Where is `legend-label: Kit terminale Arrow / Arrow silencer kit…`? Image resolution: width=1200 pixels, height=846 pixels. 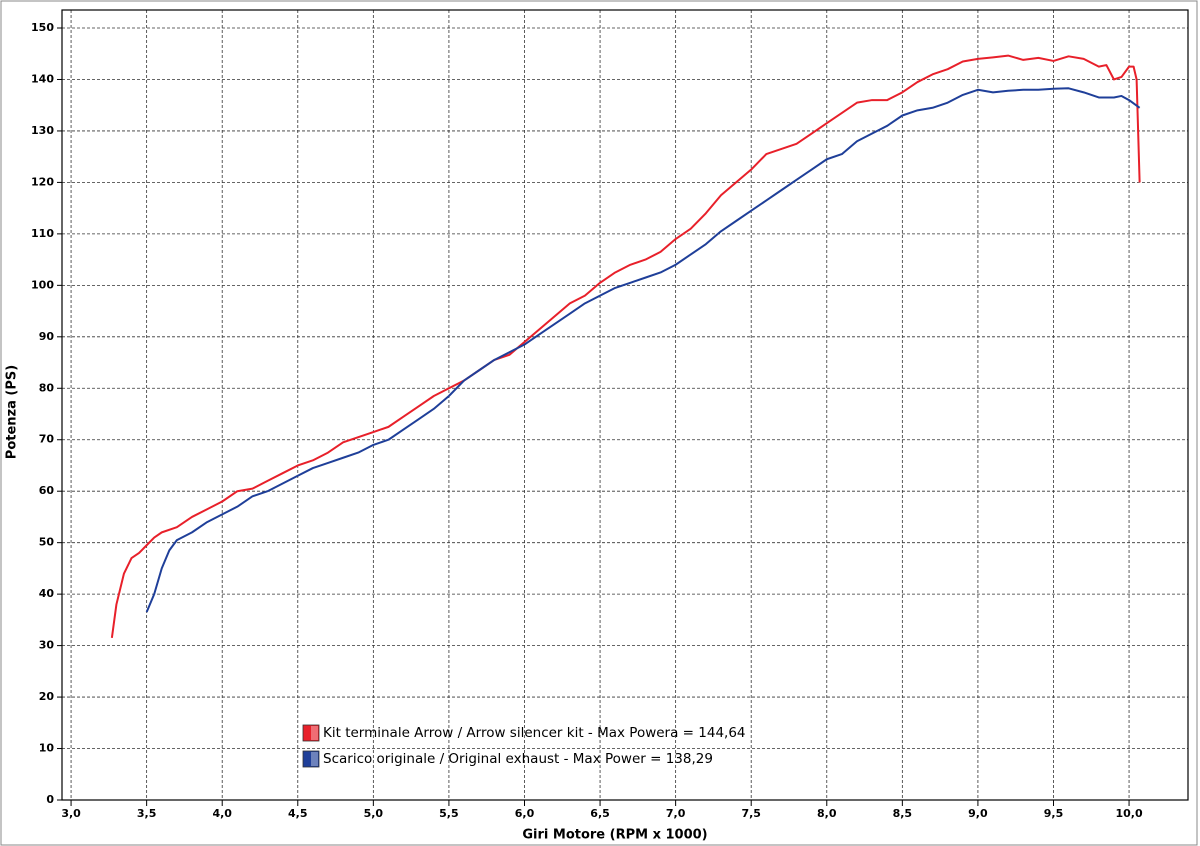
legend-label: Kit terminale Arrow / Arrow silencer kit… is located at coordinates (534, 733).